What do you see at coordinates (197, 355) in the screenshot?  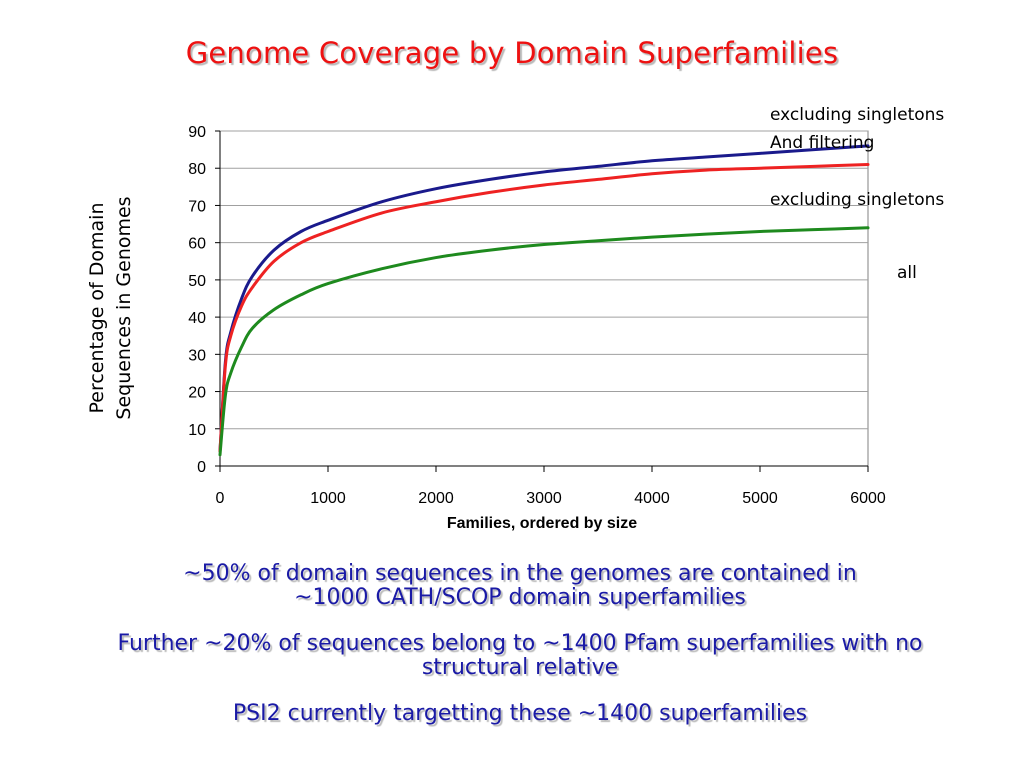 I see `y-tick-label: 30` at bounding box center [197, 355].